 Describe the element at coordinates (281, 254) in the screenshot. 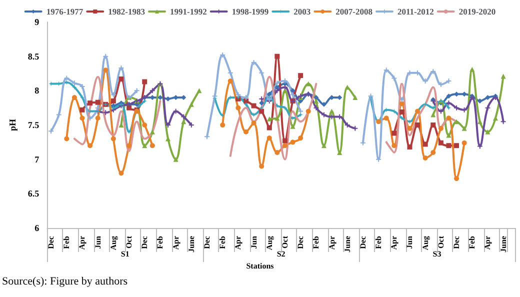

I see `text: S2` at that location.